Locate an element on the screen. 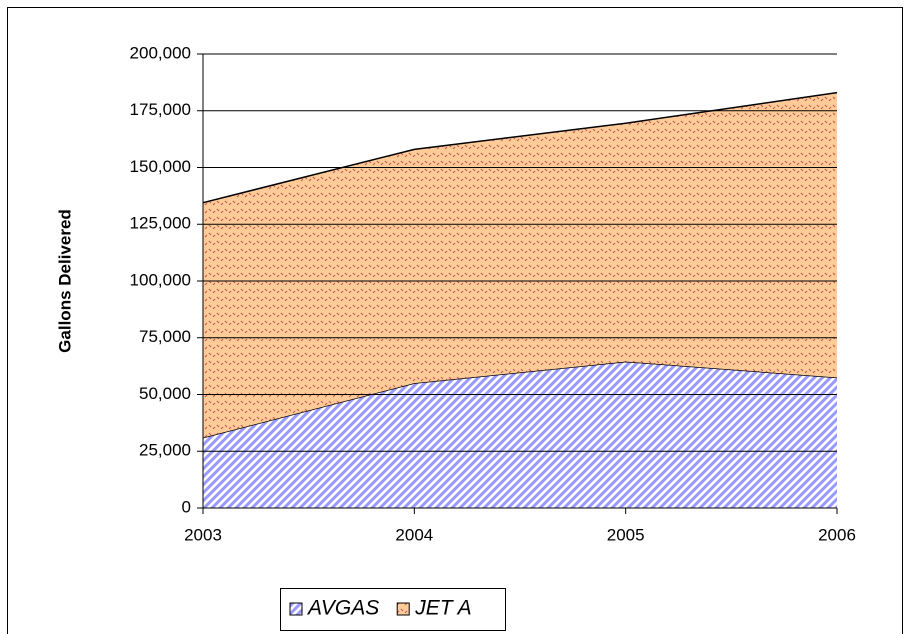 This screenshot has width=904, height=634. x-tick-label: 2006 is located at coordinates (837, 534).